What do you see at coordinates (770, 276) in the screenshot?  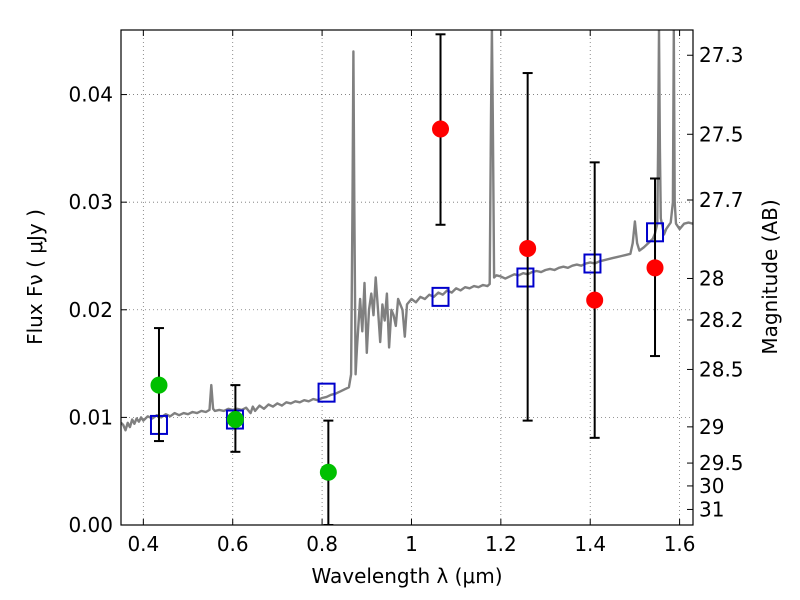 I see `y-axis-right-label: Magnitude (AB)` at bounding box center [770, 276].